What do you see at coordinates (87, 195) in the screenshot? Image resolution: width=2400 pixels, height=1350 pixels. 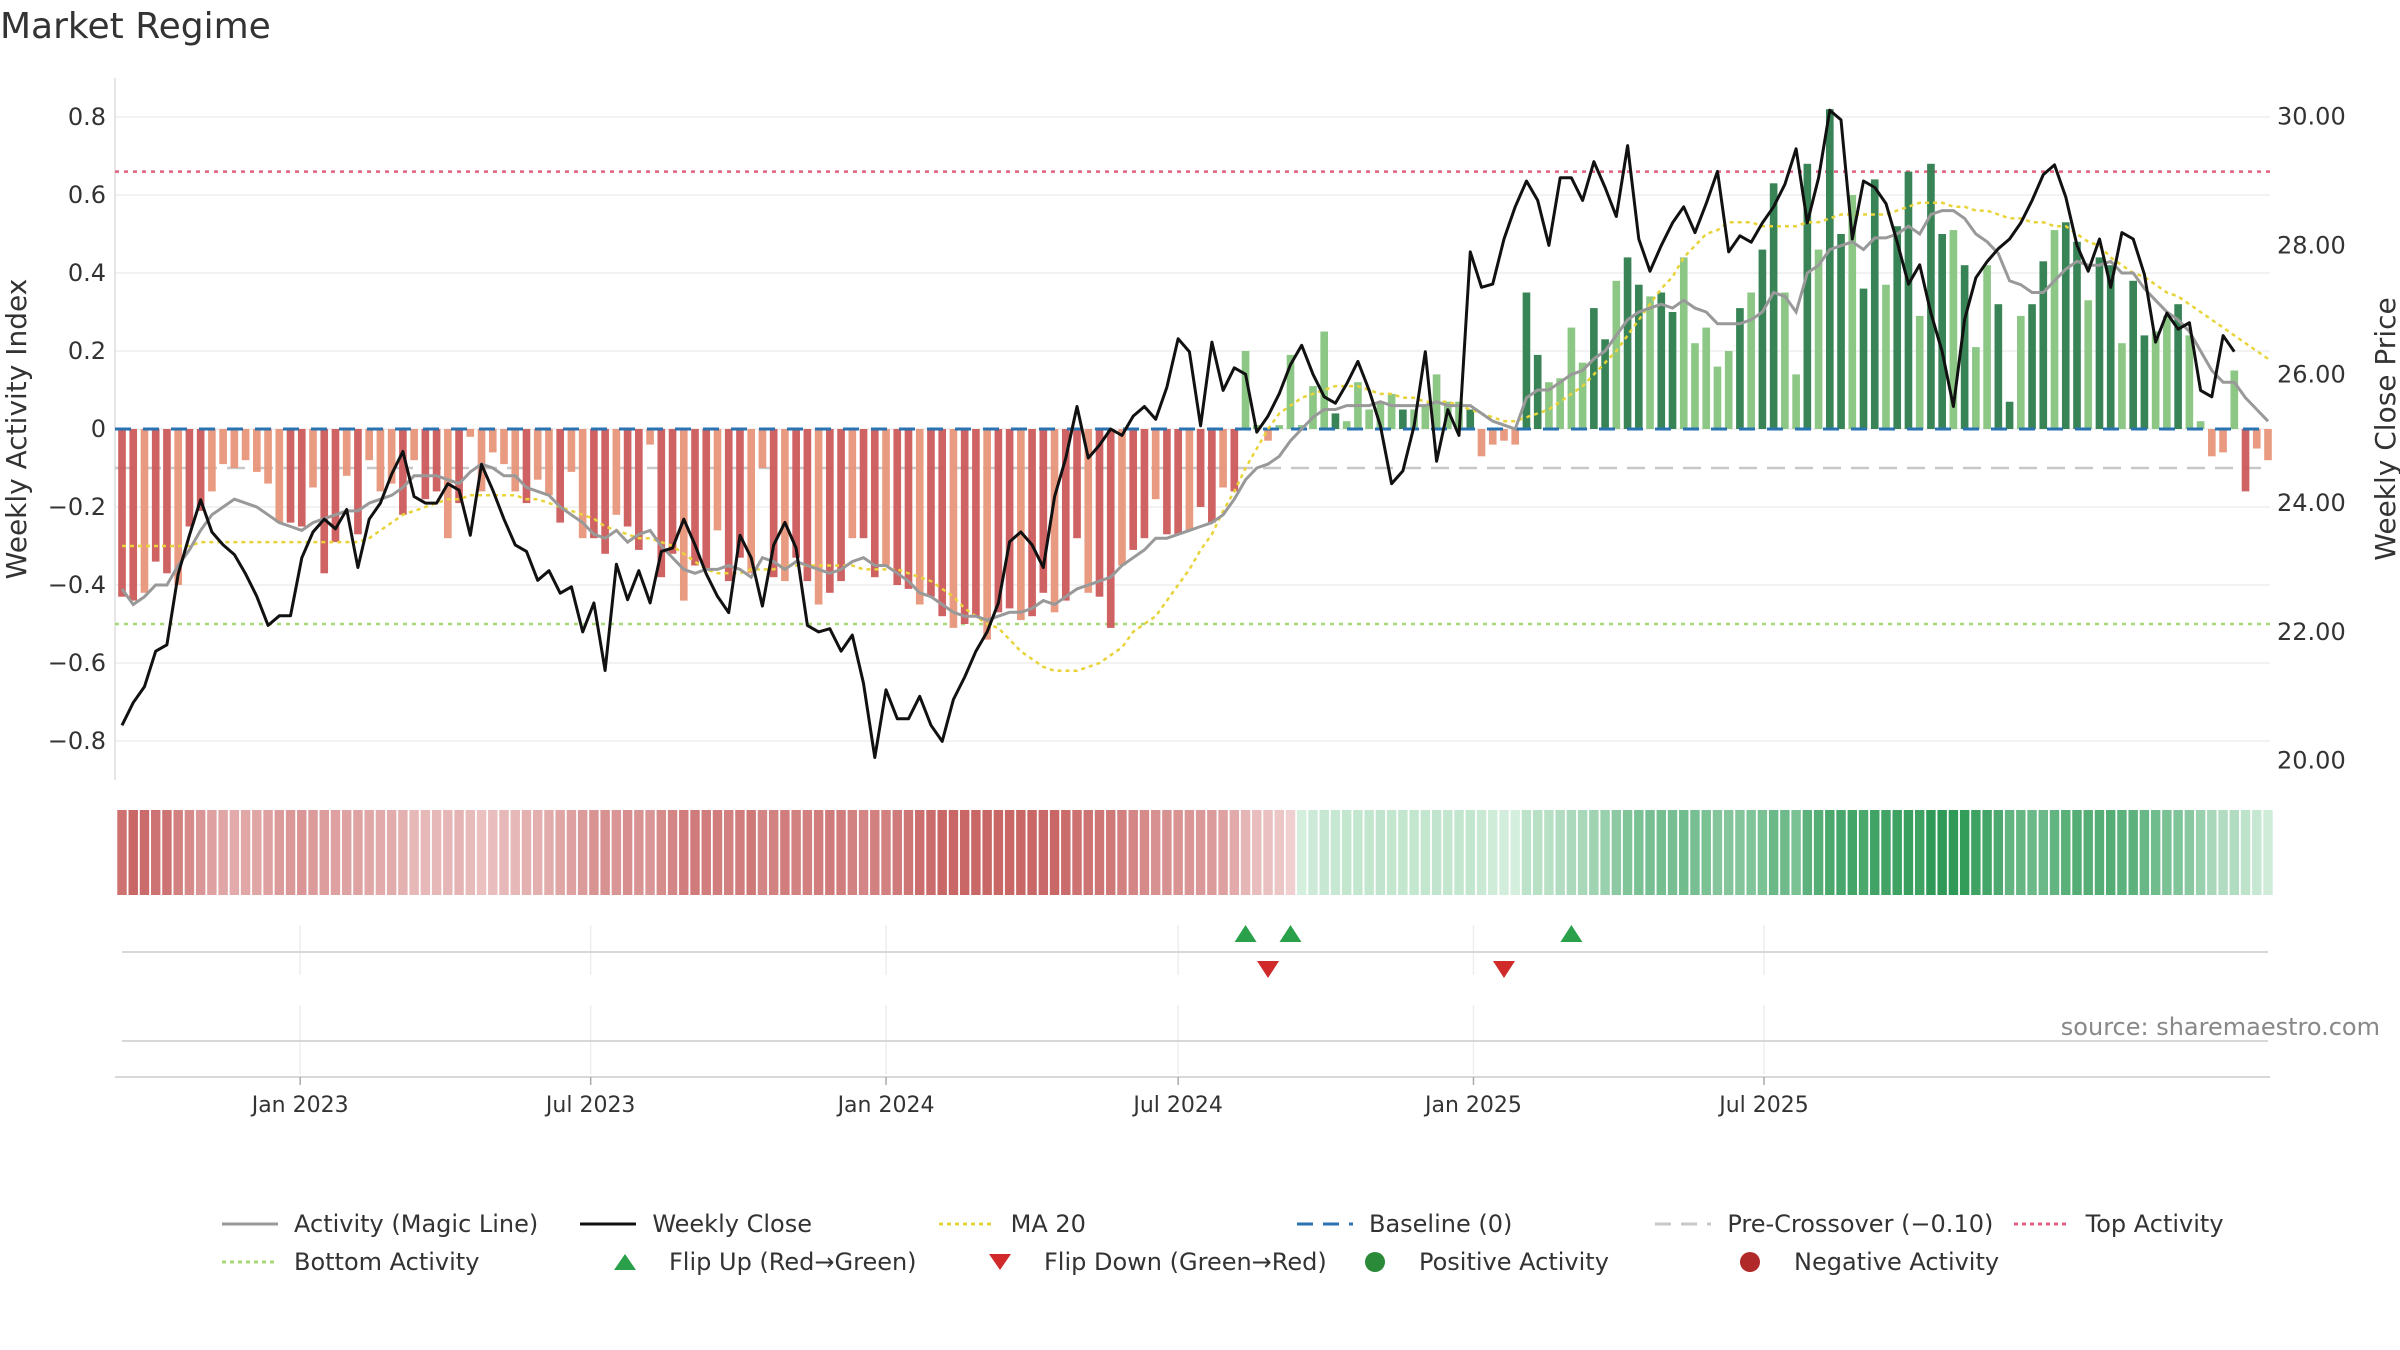 I see `left-y-tick-label: 0.6` at bounding box center [87, 195].